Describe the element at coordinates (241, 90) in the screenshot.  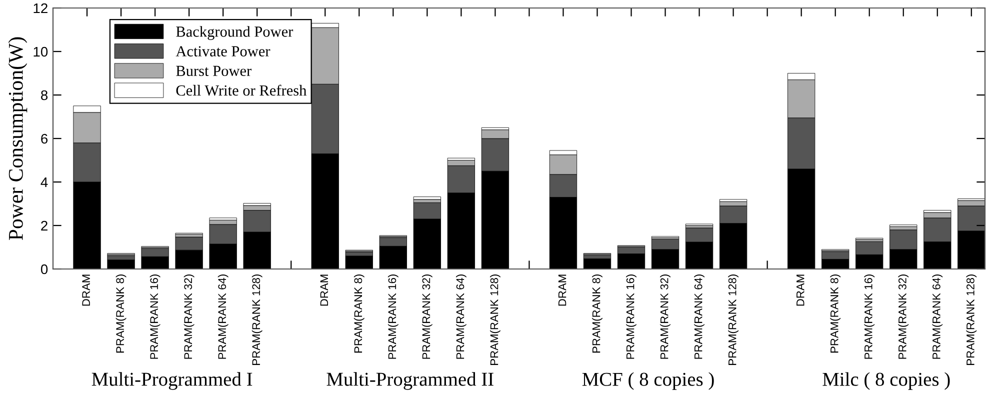
I see `legend-label: Cell Write or Refresh` at that location.